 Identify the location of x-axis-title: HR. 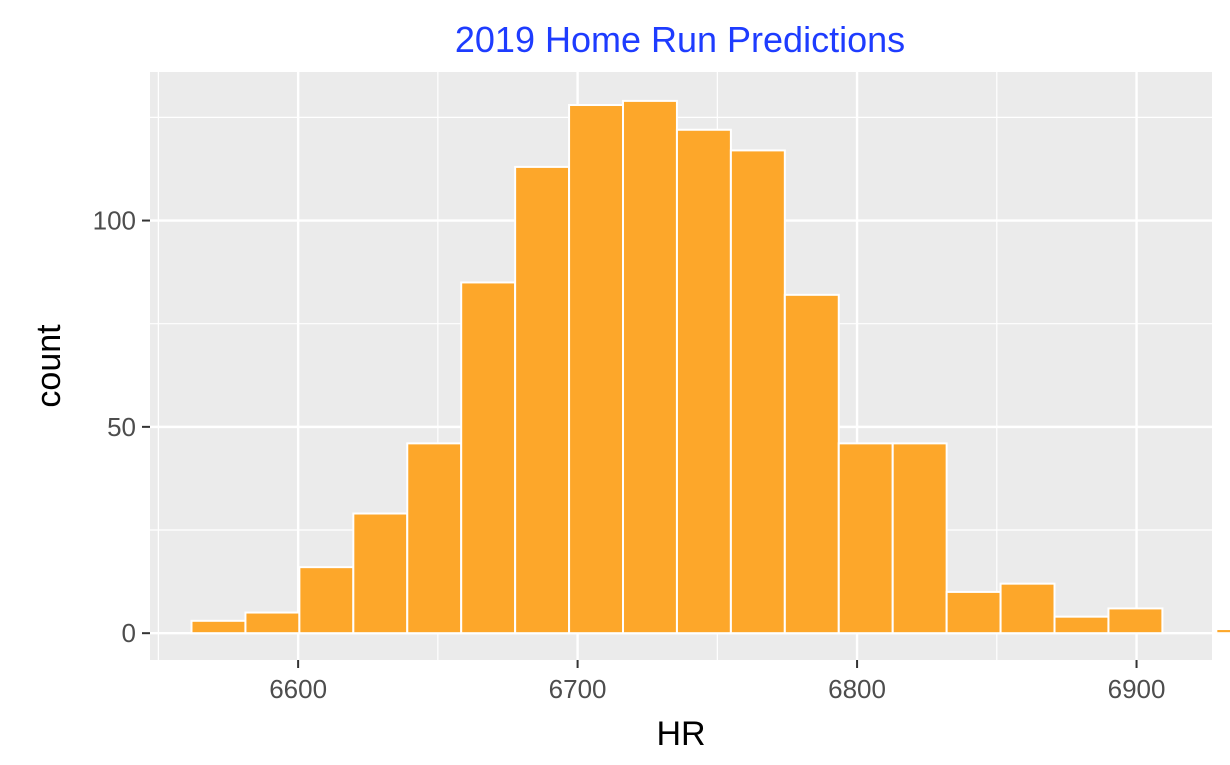
(680, 734).